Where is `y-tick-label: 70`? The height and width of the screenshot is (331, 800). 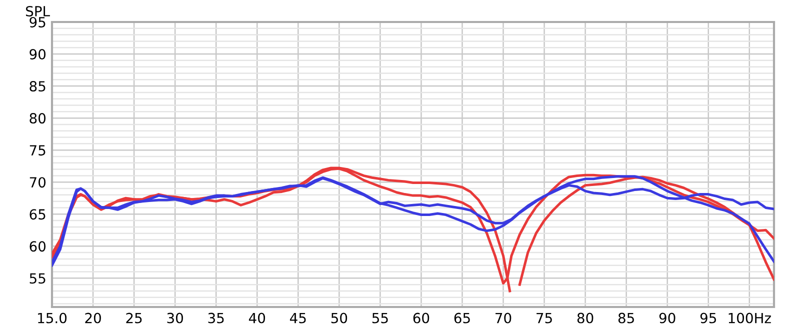 y-tick-label: 70 is located at coordinates (38, 182).